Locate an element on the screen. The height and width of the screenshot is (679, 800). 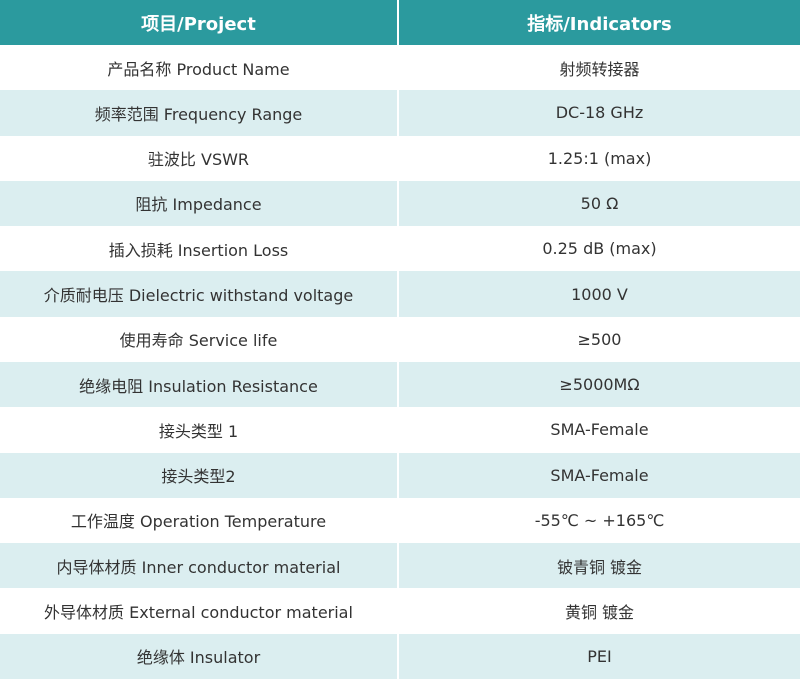
item-cell: 使用寿命 Service life is located at coordinates (199, 339).